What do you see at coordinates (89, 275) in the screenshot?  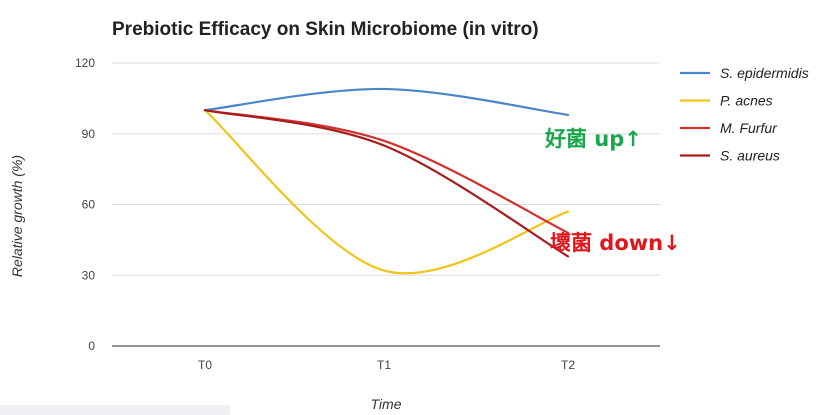 I see `y-tick-label: 30` at bounding box center [89, 275].